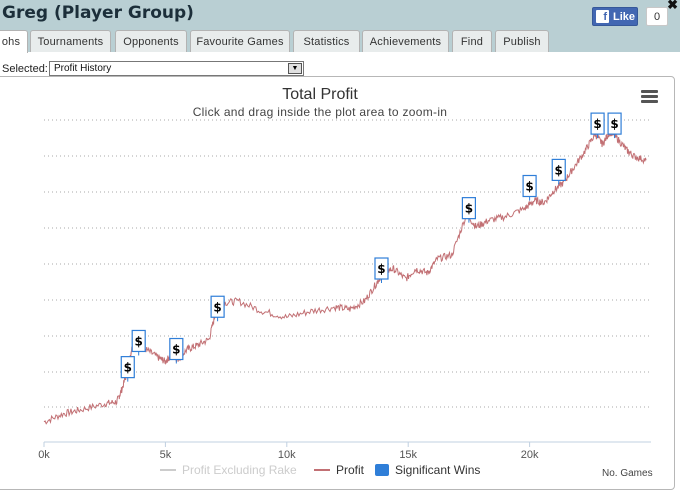  What do you see at coordinates (322, 470) in the screenshot?
I see `legend-line-profit` at bounding box center [322, 470].